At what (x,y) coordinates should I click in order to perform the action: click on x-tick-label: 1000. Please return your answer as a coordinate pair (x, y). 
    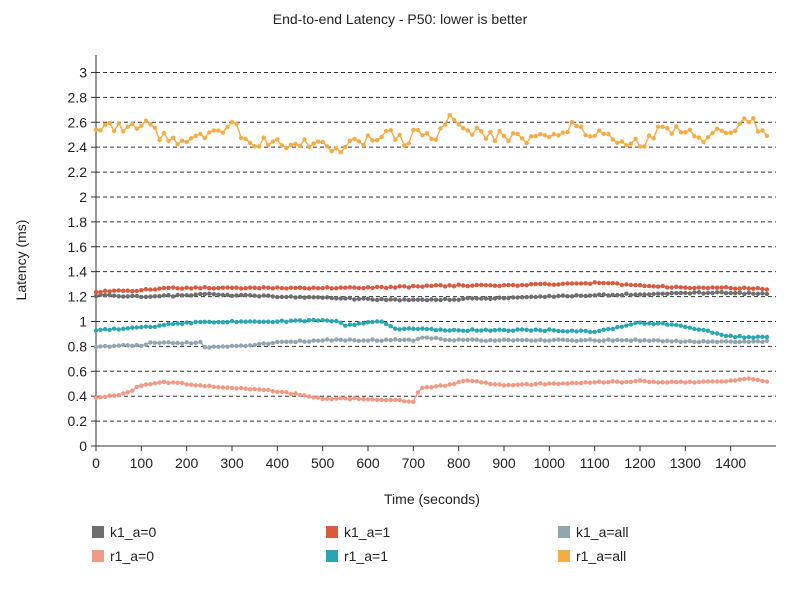
    Looking at the image, I should click on (549, 463).